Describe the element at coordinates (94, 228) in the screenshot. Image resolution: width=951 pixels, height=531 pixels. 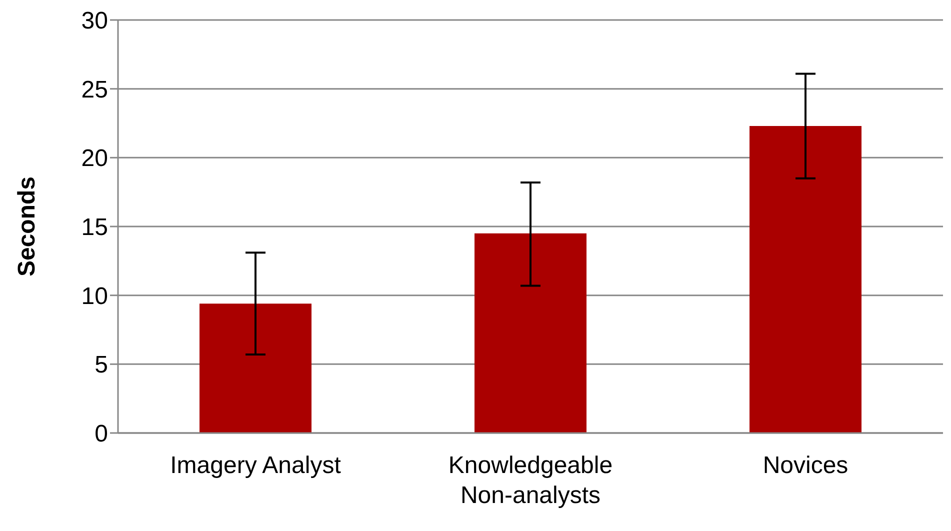
I see `y-tick-label: 15` at that location.